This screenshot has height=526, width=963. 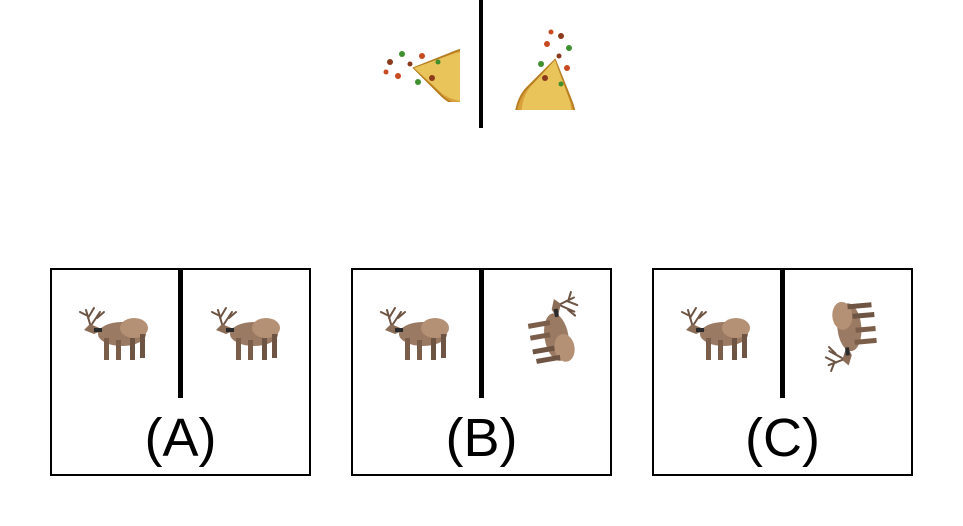 I want to click on pizza-icon-rotated, so click(x=546, y=69).